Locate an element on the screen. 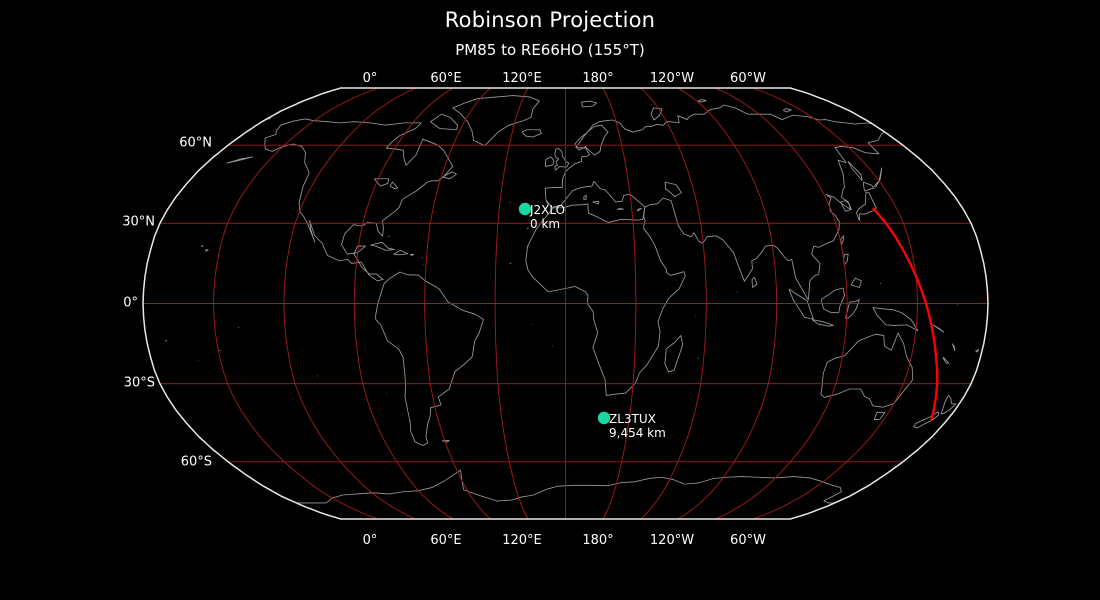  station-label-zl3tux: ZL3TUX 9,454 km is located at coordinates (637, 426).